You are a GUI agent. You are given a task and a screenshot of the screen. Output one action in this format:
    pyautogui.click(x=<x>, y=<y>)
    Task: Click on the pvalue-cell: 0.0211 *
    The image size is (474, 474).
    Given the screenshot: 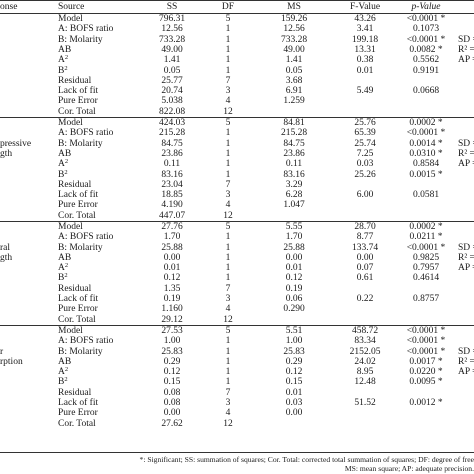 What is the action you would take?
    pyautogui.click(x=426, y=237)
    